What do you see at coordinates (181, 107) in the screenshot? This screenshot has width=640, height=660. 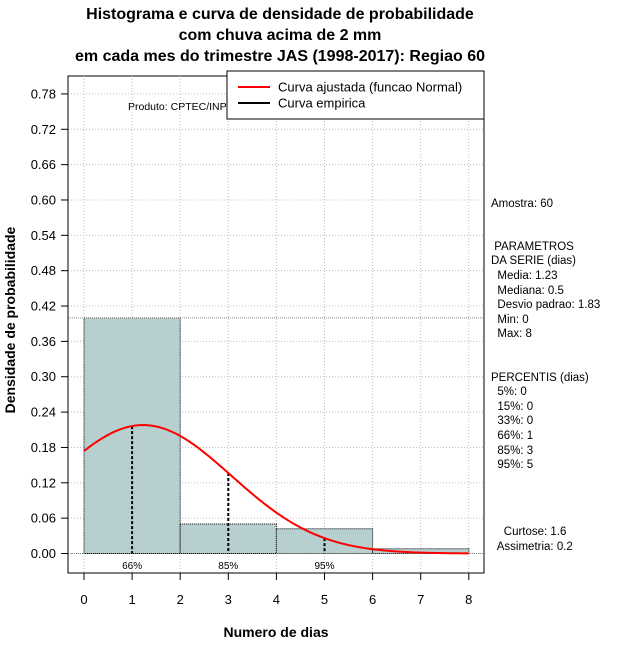 I see `credit-text: Produto: CPTEC/INPE` at bounding box center [181, 107].